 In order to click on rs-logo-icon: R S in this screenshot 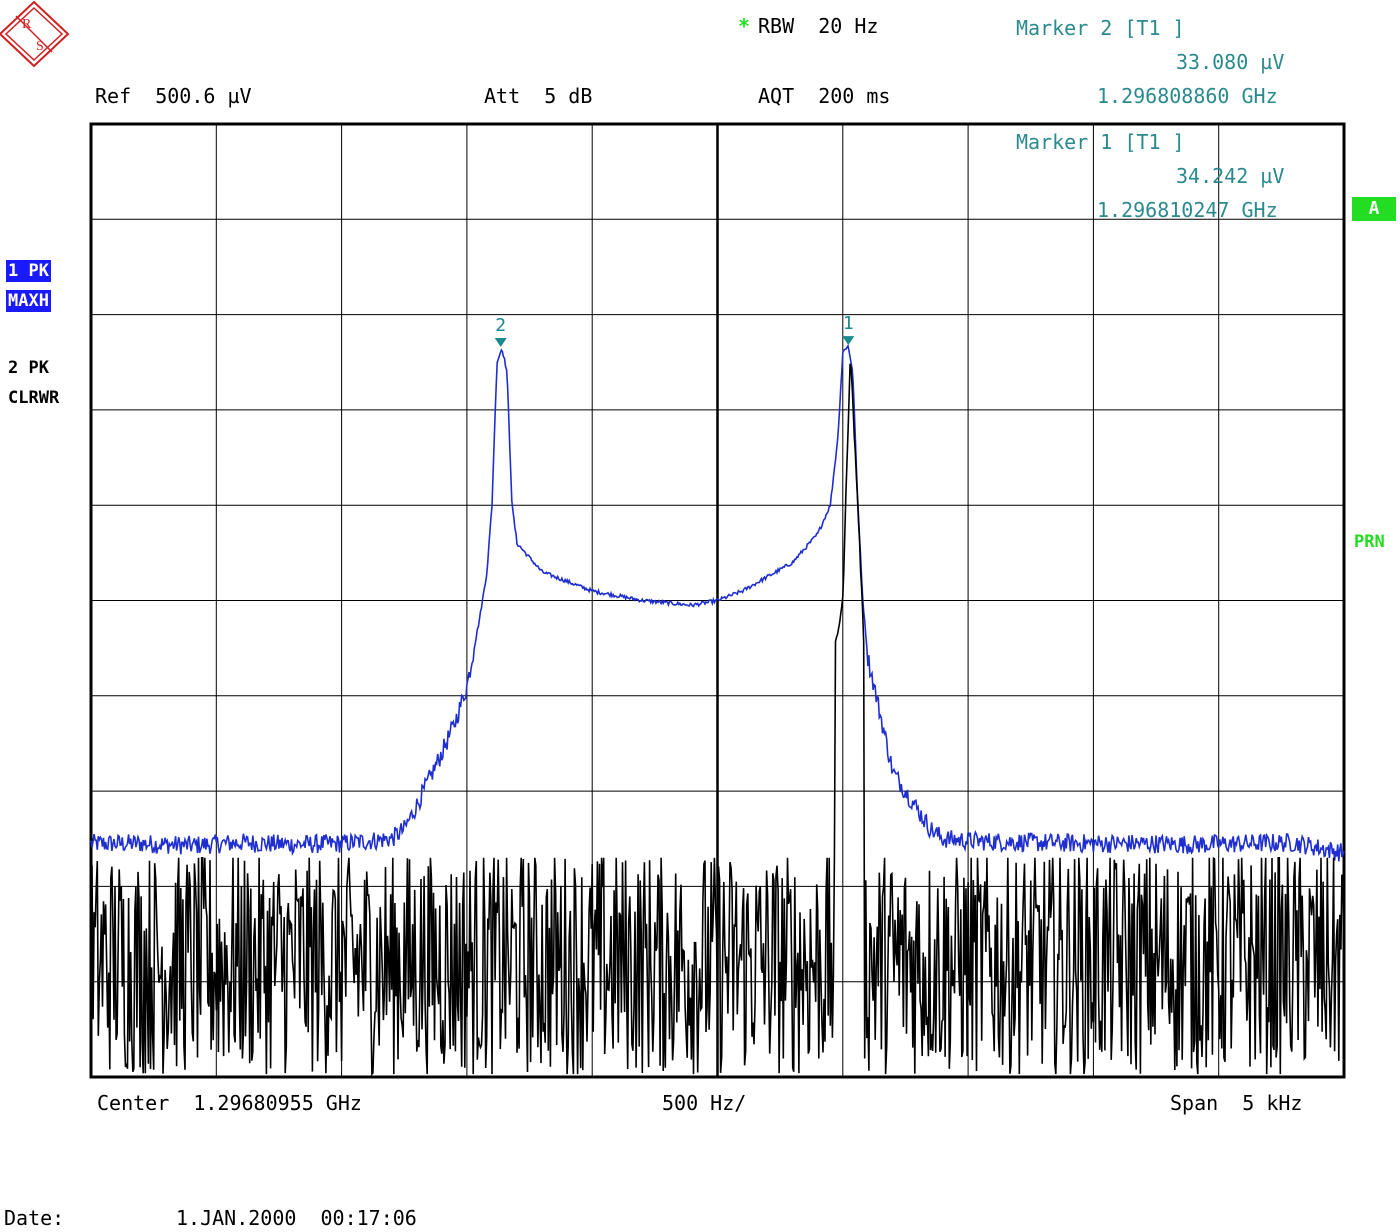, I will do `click(35, 34)`.